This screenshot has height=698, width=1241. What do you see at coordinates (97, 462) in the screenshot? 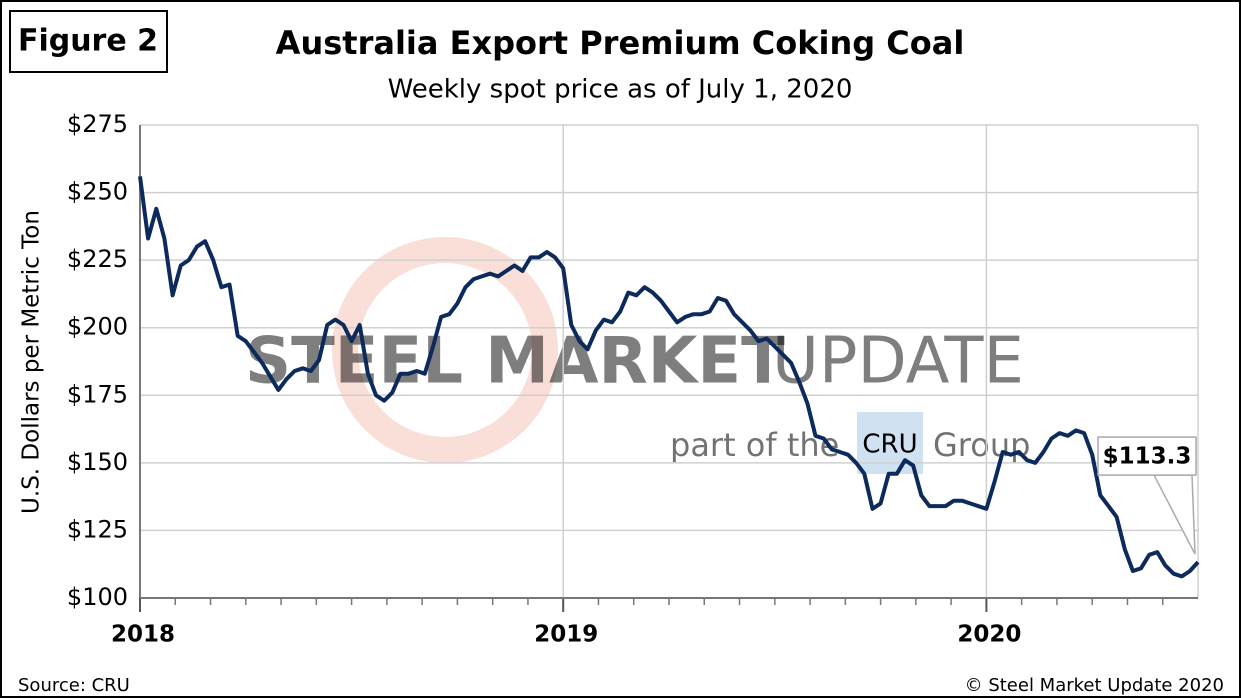
I see `y-tick-label: $150` at bounding box center [97, 462].